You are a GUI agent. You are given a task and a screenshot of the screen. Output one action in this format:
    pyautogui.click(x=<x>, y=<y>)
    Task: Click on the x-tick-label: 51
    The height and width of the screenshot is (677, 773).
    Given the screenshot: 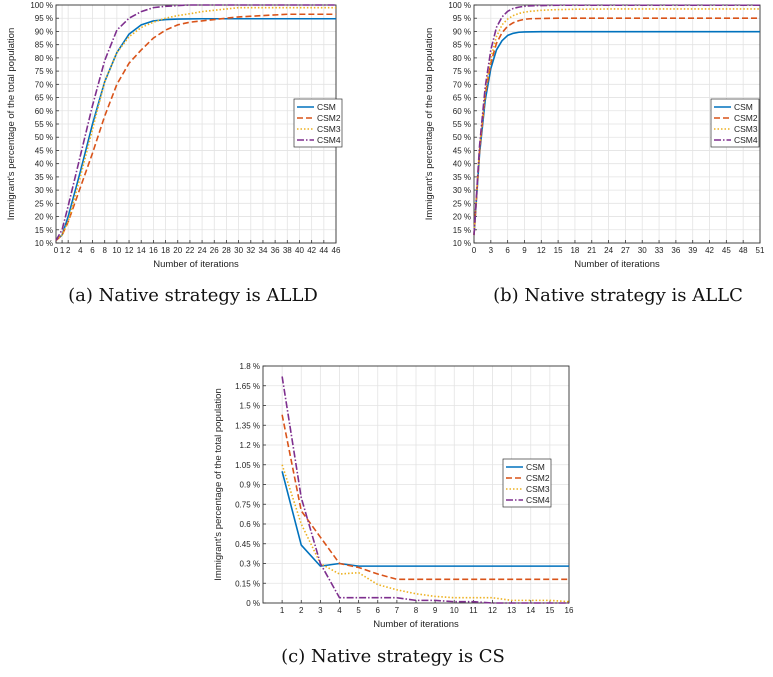 What is the action you would take?
    pyautogui.click(x=760, y=250)
    